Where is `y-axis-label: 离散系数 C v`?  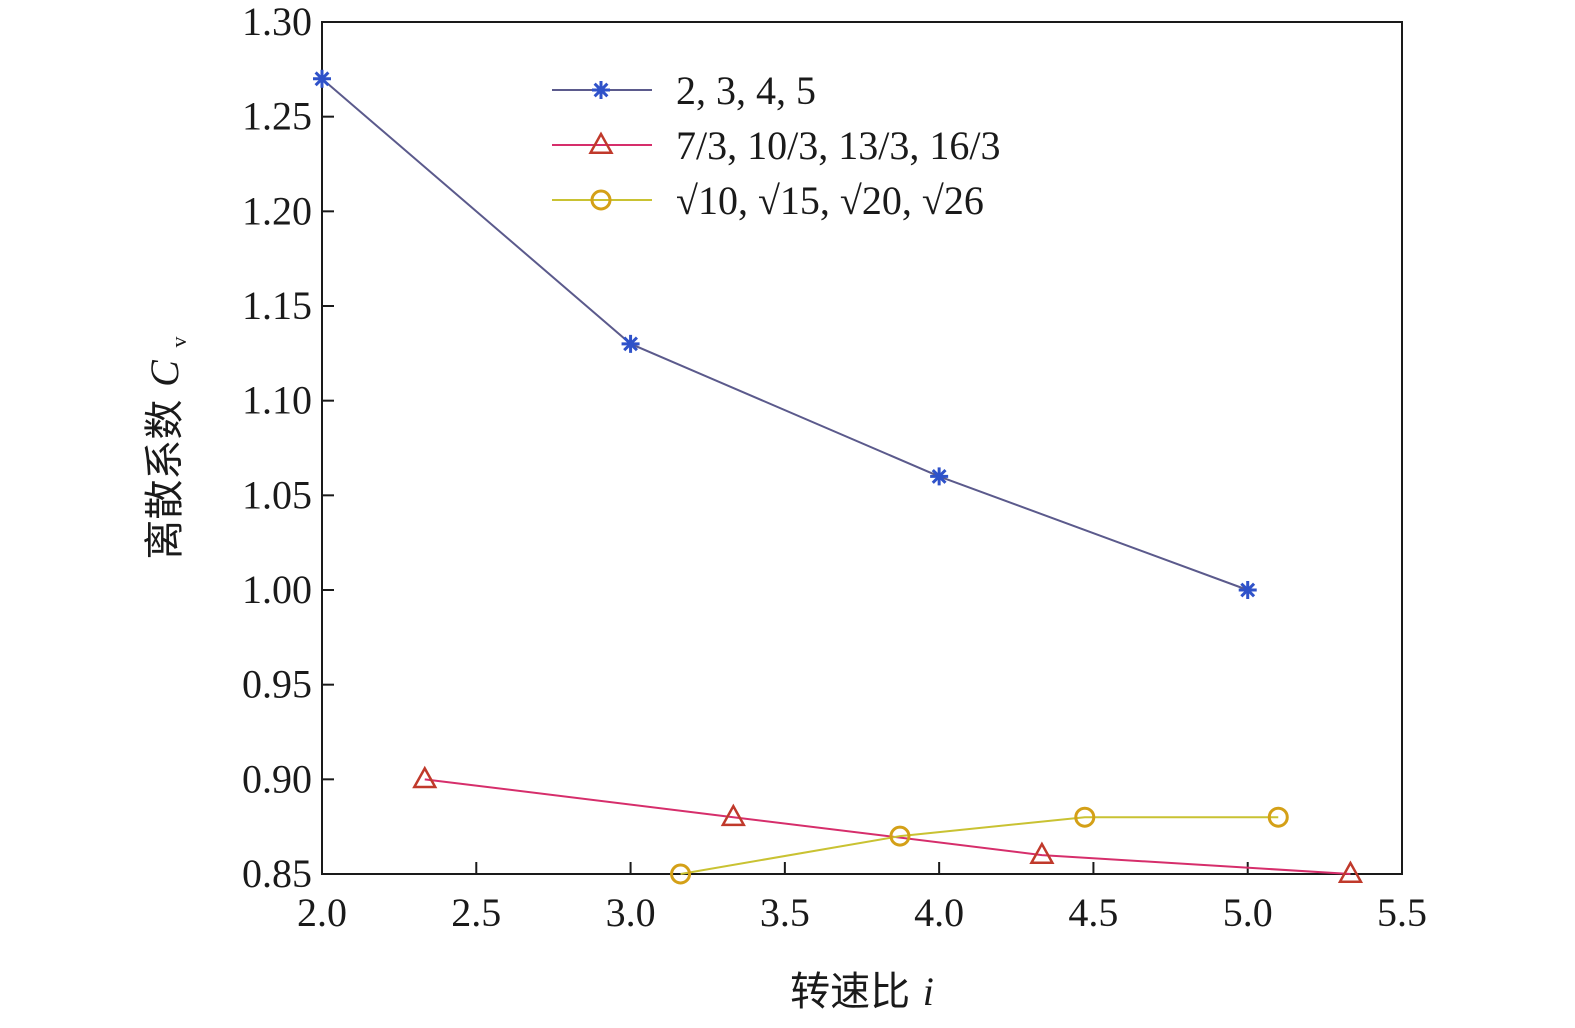
y-axis-label: 离散系数 C v is located at coordinates (166, 447).